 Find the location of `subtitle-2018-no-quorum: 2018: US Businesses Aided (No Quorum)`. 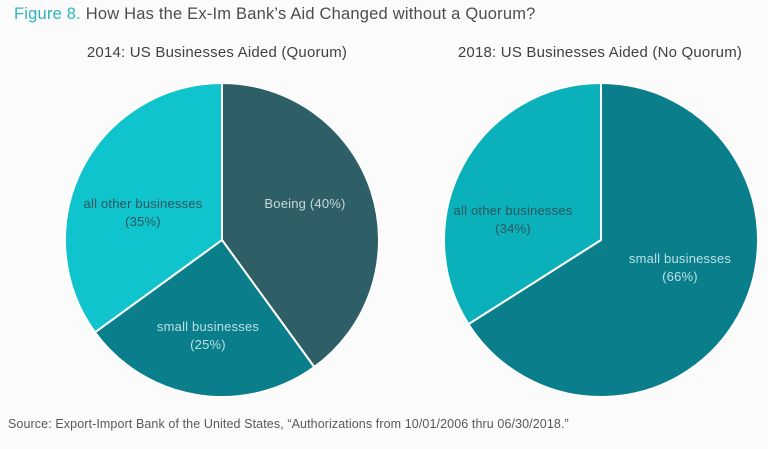

subtitle-2018-no-quorum: 2018: US Businesses Aided (No Quorum) is located at coordinates (600, 52).